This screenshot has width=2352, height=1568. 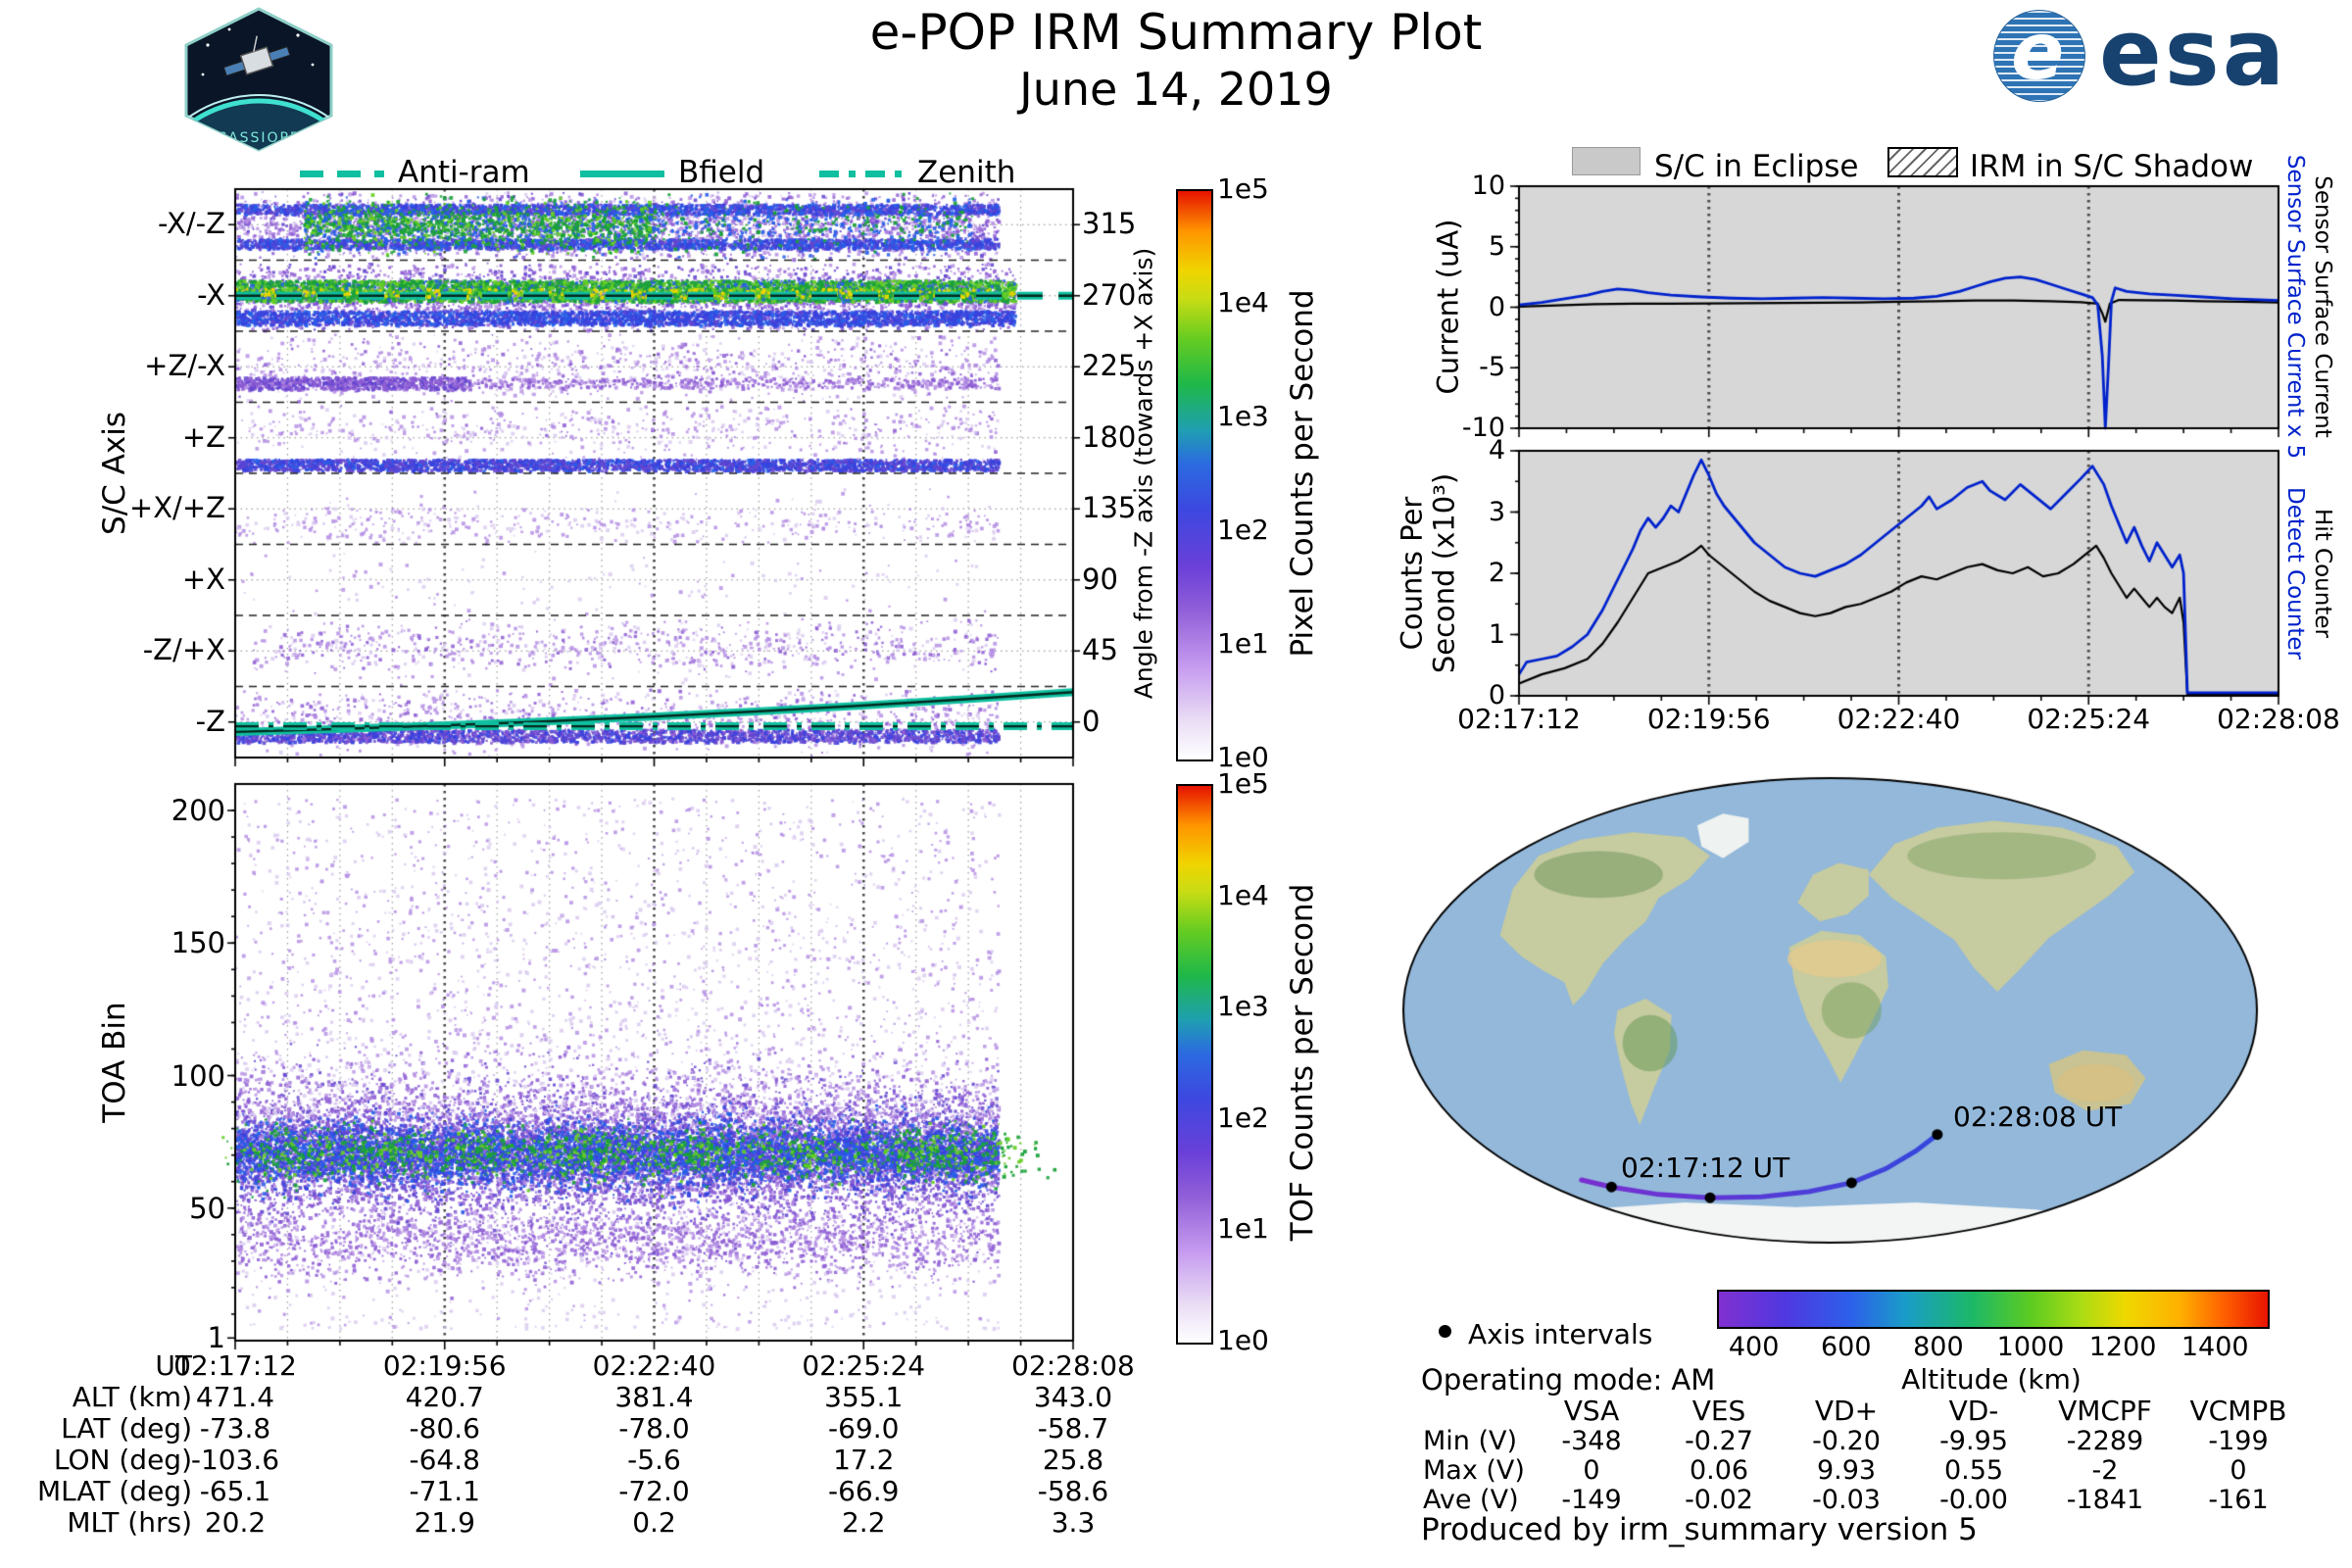 I want to click on pixel-colorbar-tick: 1e4, so click(x=1243, y=302).